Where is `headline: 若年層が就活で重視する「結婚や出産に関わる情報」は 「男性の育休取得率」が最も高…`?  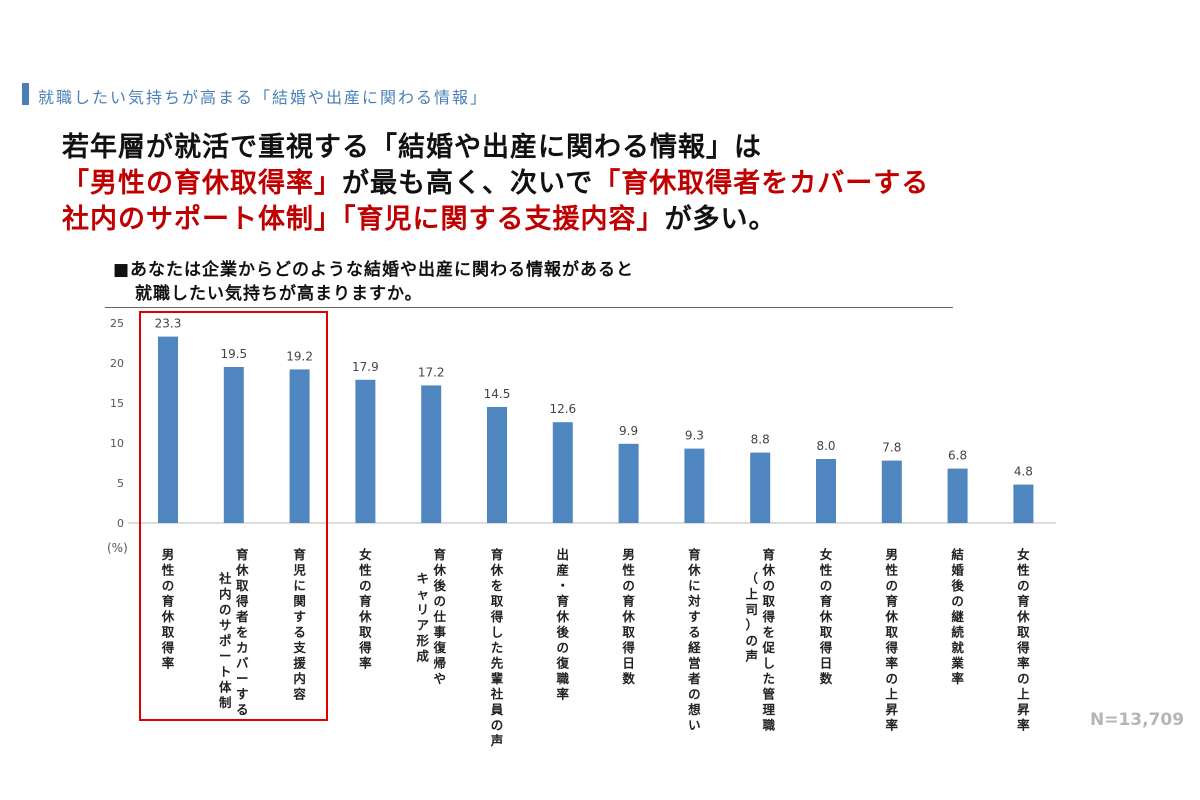
headline: 若年層が就活で重視する「結婚や出産に関わる情報」は 「男性の育休取得率」が最も高… is located at coordinates (495, 184).